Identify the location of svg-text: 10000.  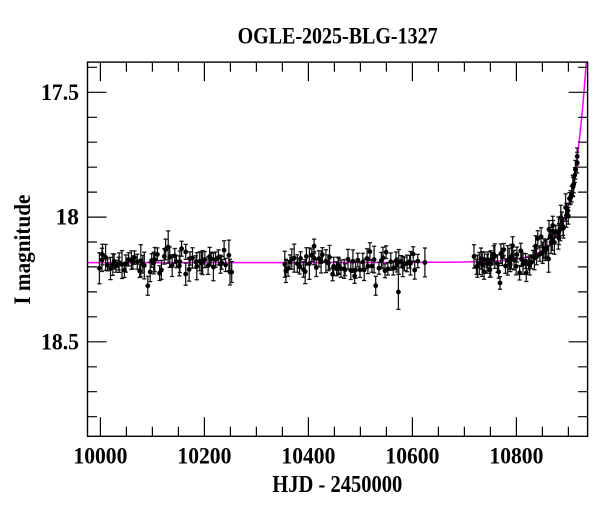
(100, 455).